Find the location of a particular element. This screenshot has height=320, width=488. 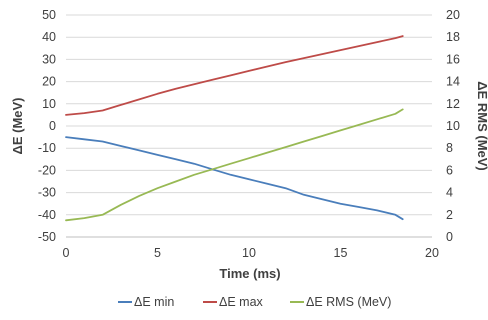

y-left-tick-label: 30 is located at coordinates (49, 59).